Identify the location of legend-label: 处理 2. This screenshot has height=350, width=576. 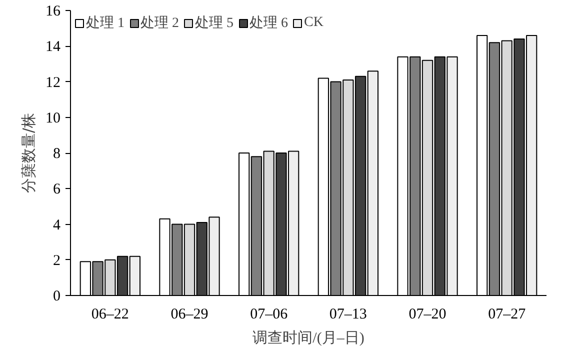
(159, 23).